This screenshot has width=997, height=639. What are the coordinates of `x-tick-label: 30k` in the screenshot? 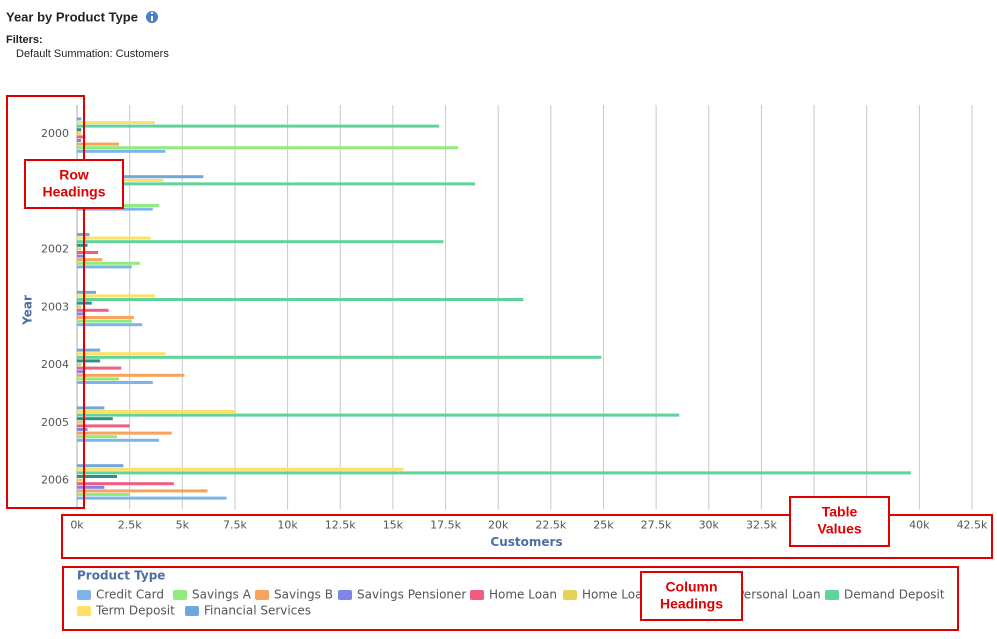 It's located at (709, 525).